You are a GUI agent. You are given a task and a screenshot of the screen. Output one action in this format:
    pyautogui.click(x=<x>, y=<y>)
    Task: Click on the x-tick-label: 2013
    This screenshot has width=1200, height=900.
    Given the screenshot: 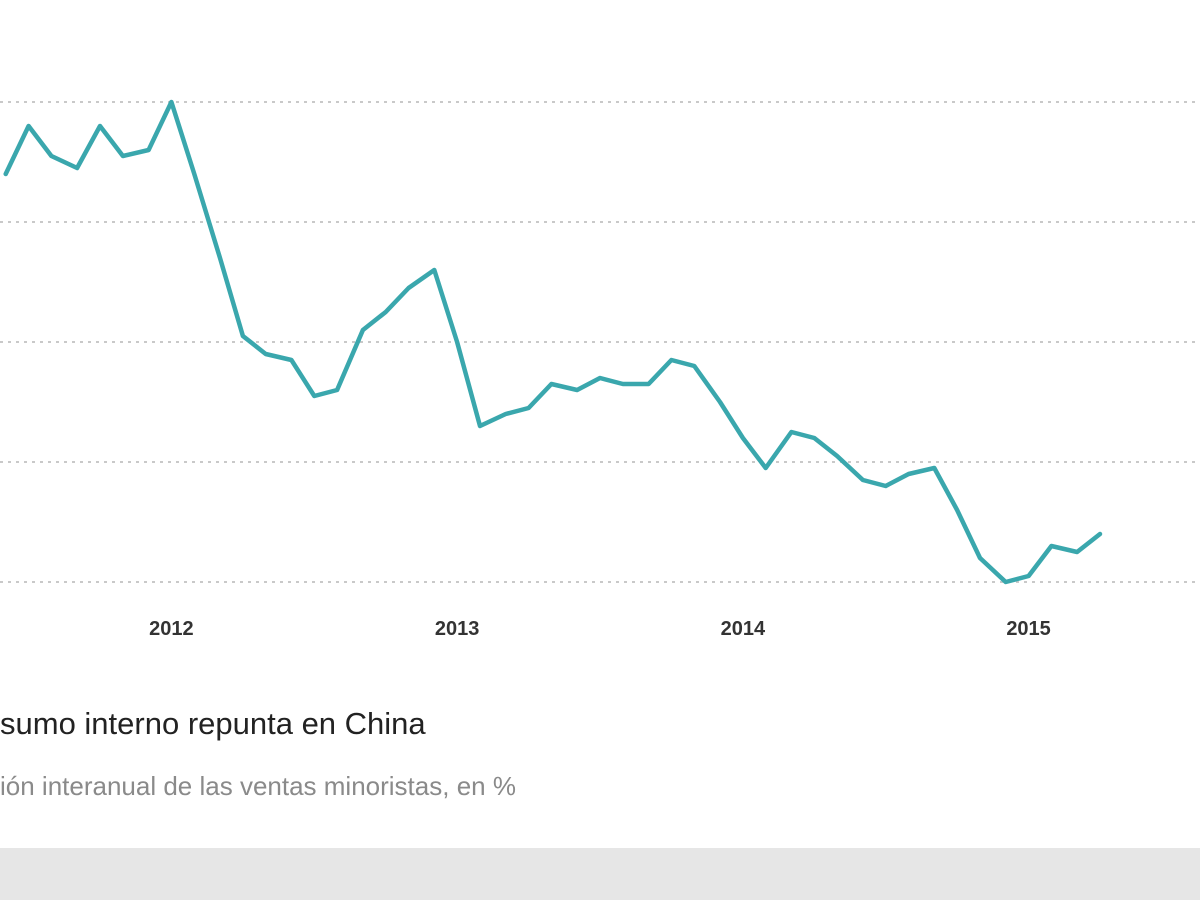 What is the action you would take?
    pyautogui.click(x=457, y=629)
    